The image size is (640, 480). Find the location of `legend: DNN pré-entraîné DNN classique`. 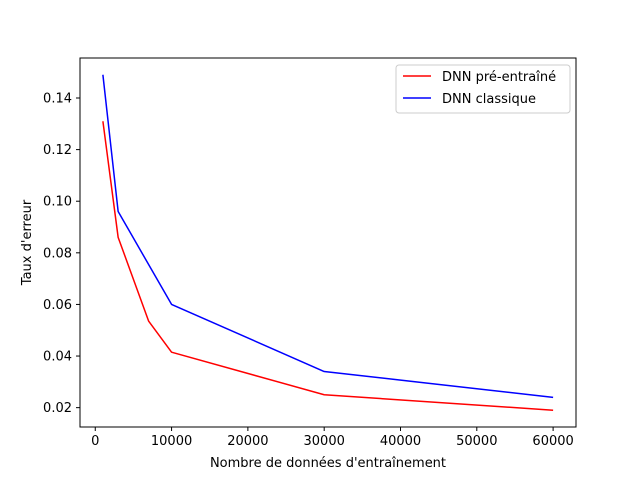

legend: DNN pré-entraîné DNN classique is located at coordinates (483, 89).